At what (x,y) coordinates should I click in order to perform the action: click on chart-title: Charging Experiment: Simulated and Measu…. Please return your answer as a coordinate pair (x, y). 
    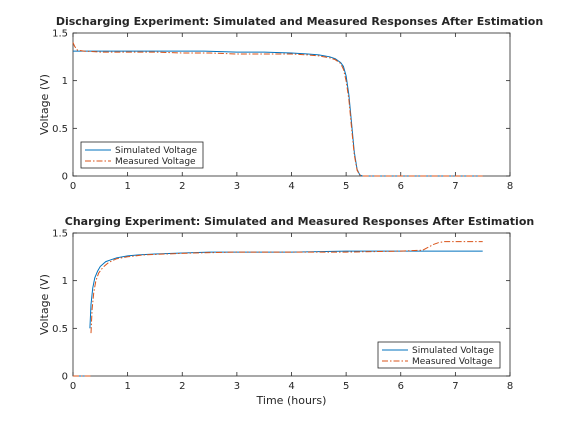
    Looking at the image, I should click on (299, 221).